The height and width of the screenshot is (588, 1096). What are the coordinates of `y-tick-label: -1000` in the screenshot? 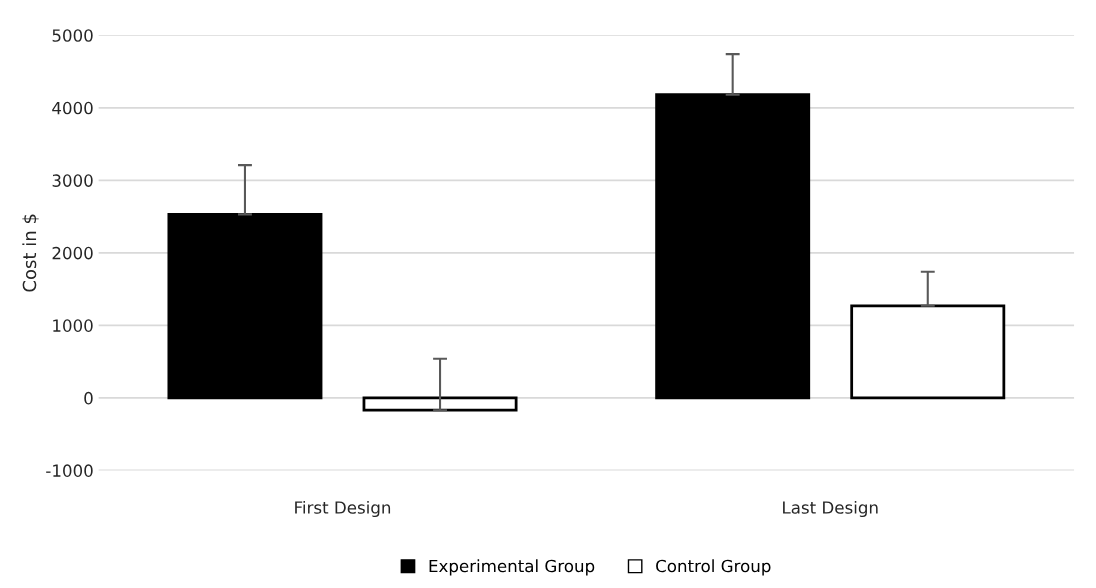 It's located at (69, 470).